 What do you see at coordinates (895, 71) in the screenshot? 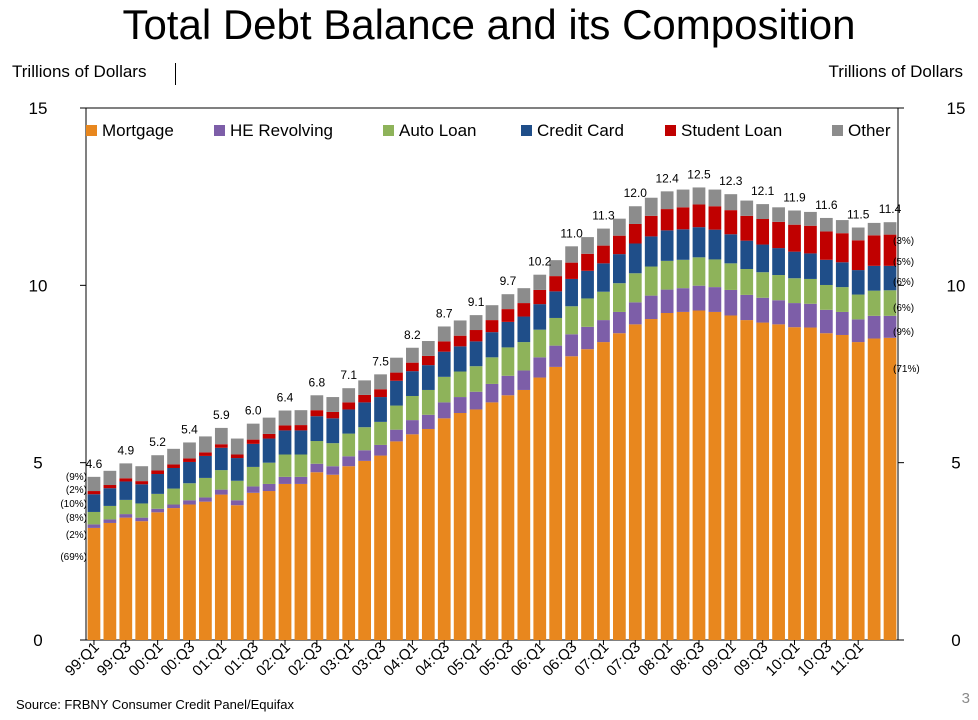
I see `right-axis-unit-label: Trillions of Dollars` at bounding box center [895, 71].